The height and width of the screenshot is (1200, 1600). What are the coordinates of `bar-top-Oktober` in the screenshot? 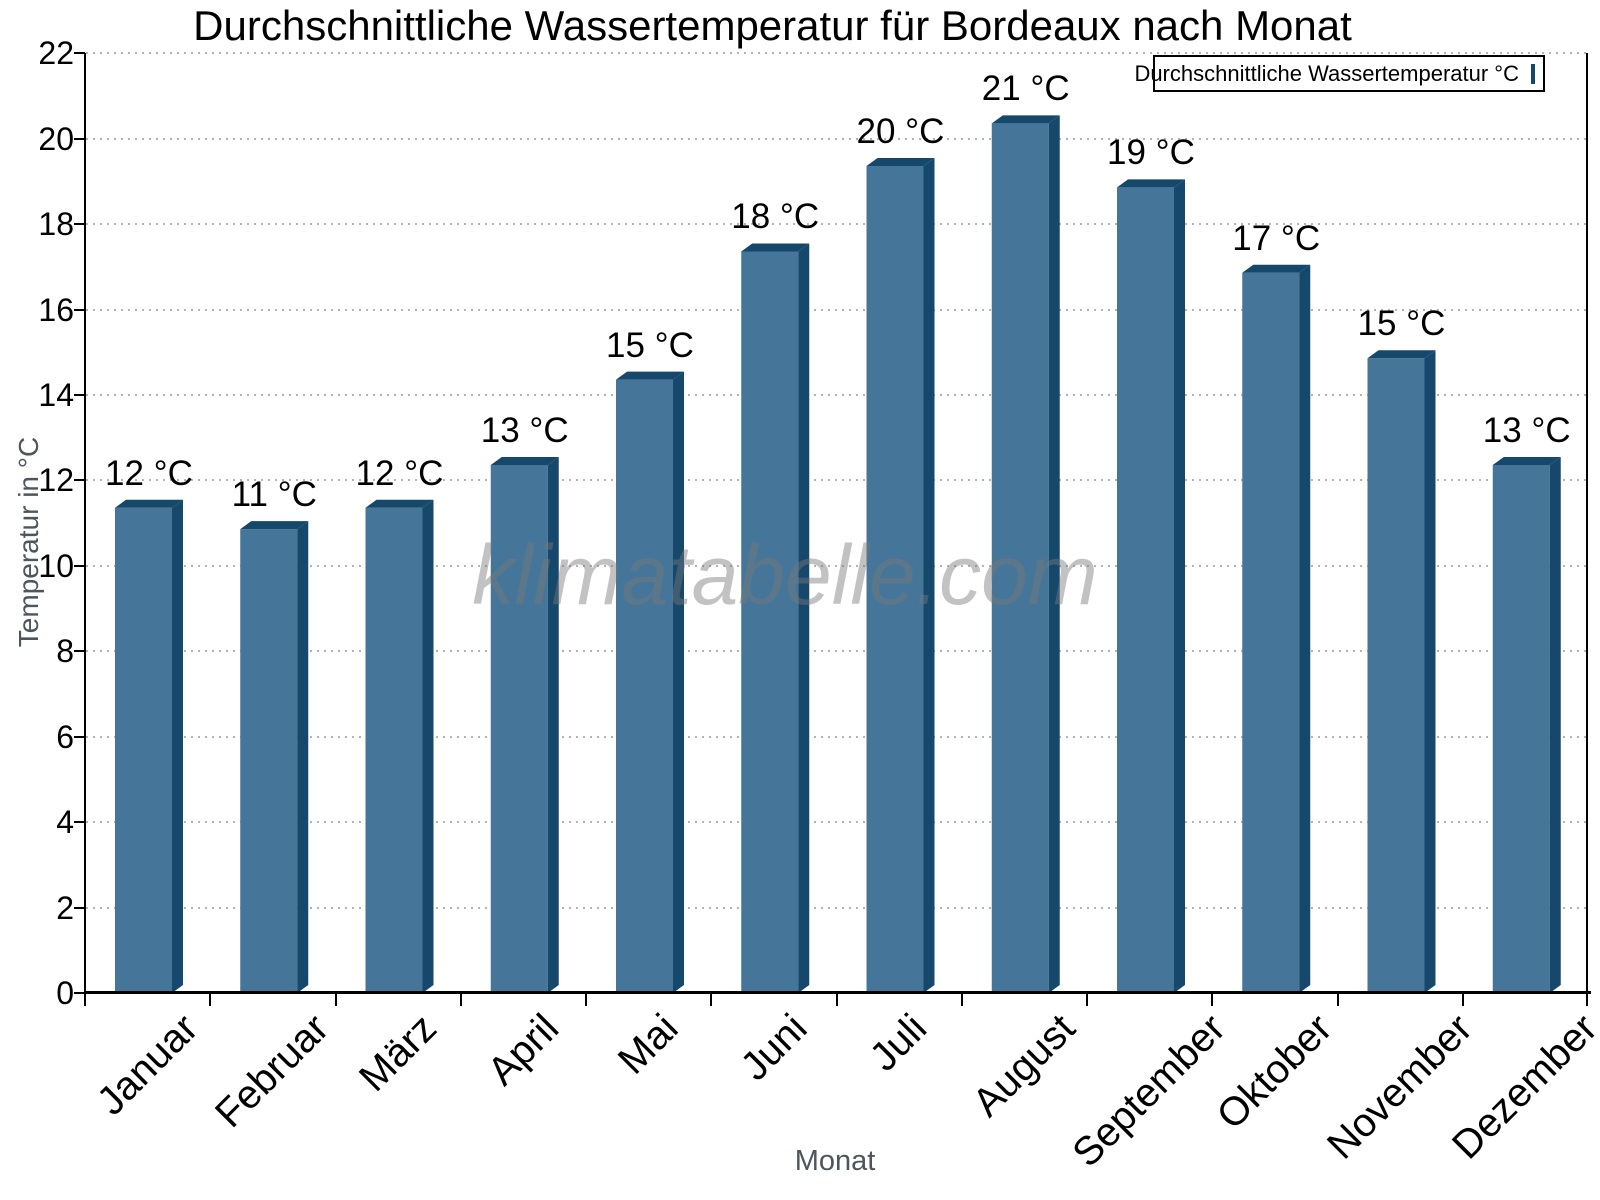 It's located at (1276, 268).